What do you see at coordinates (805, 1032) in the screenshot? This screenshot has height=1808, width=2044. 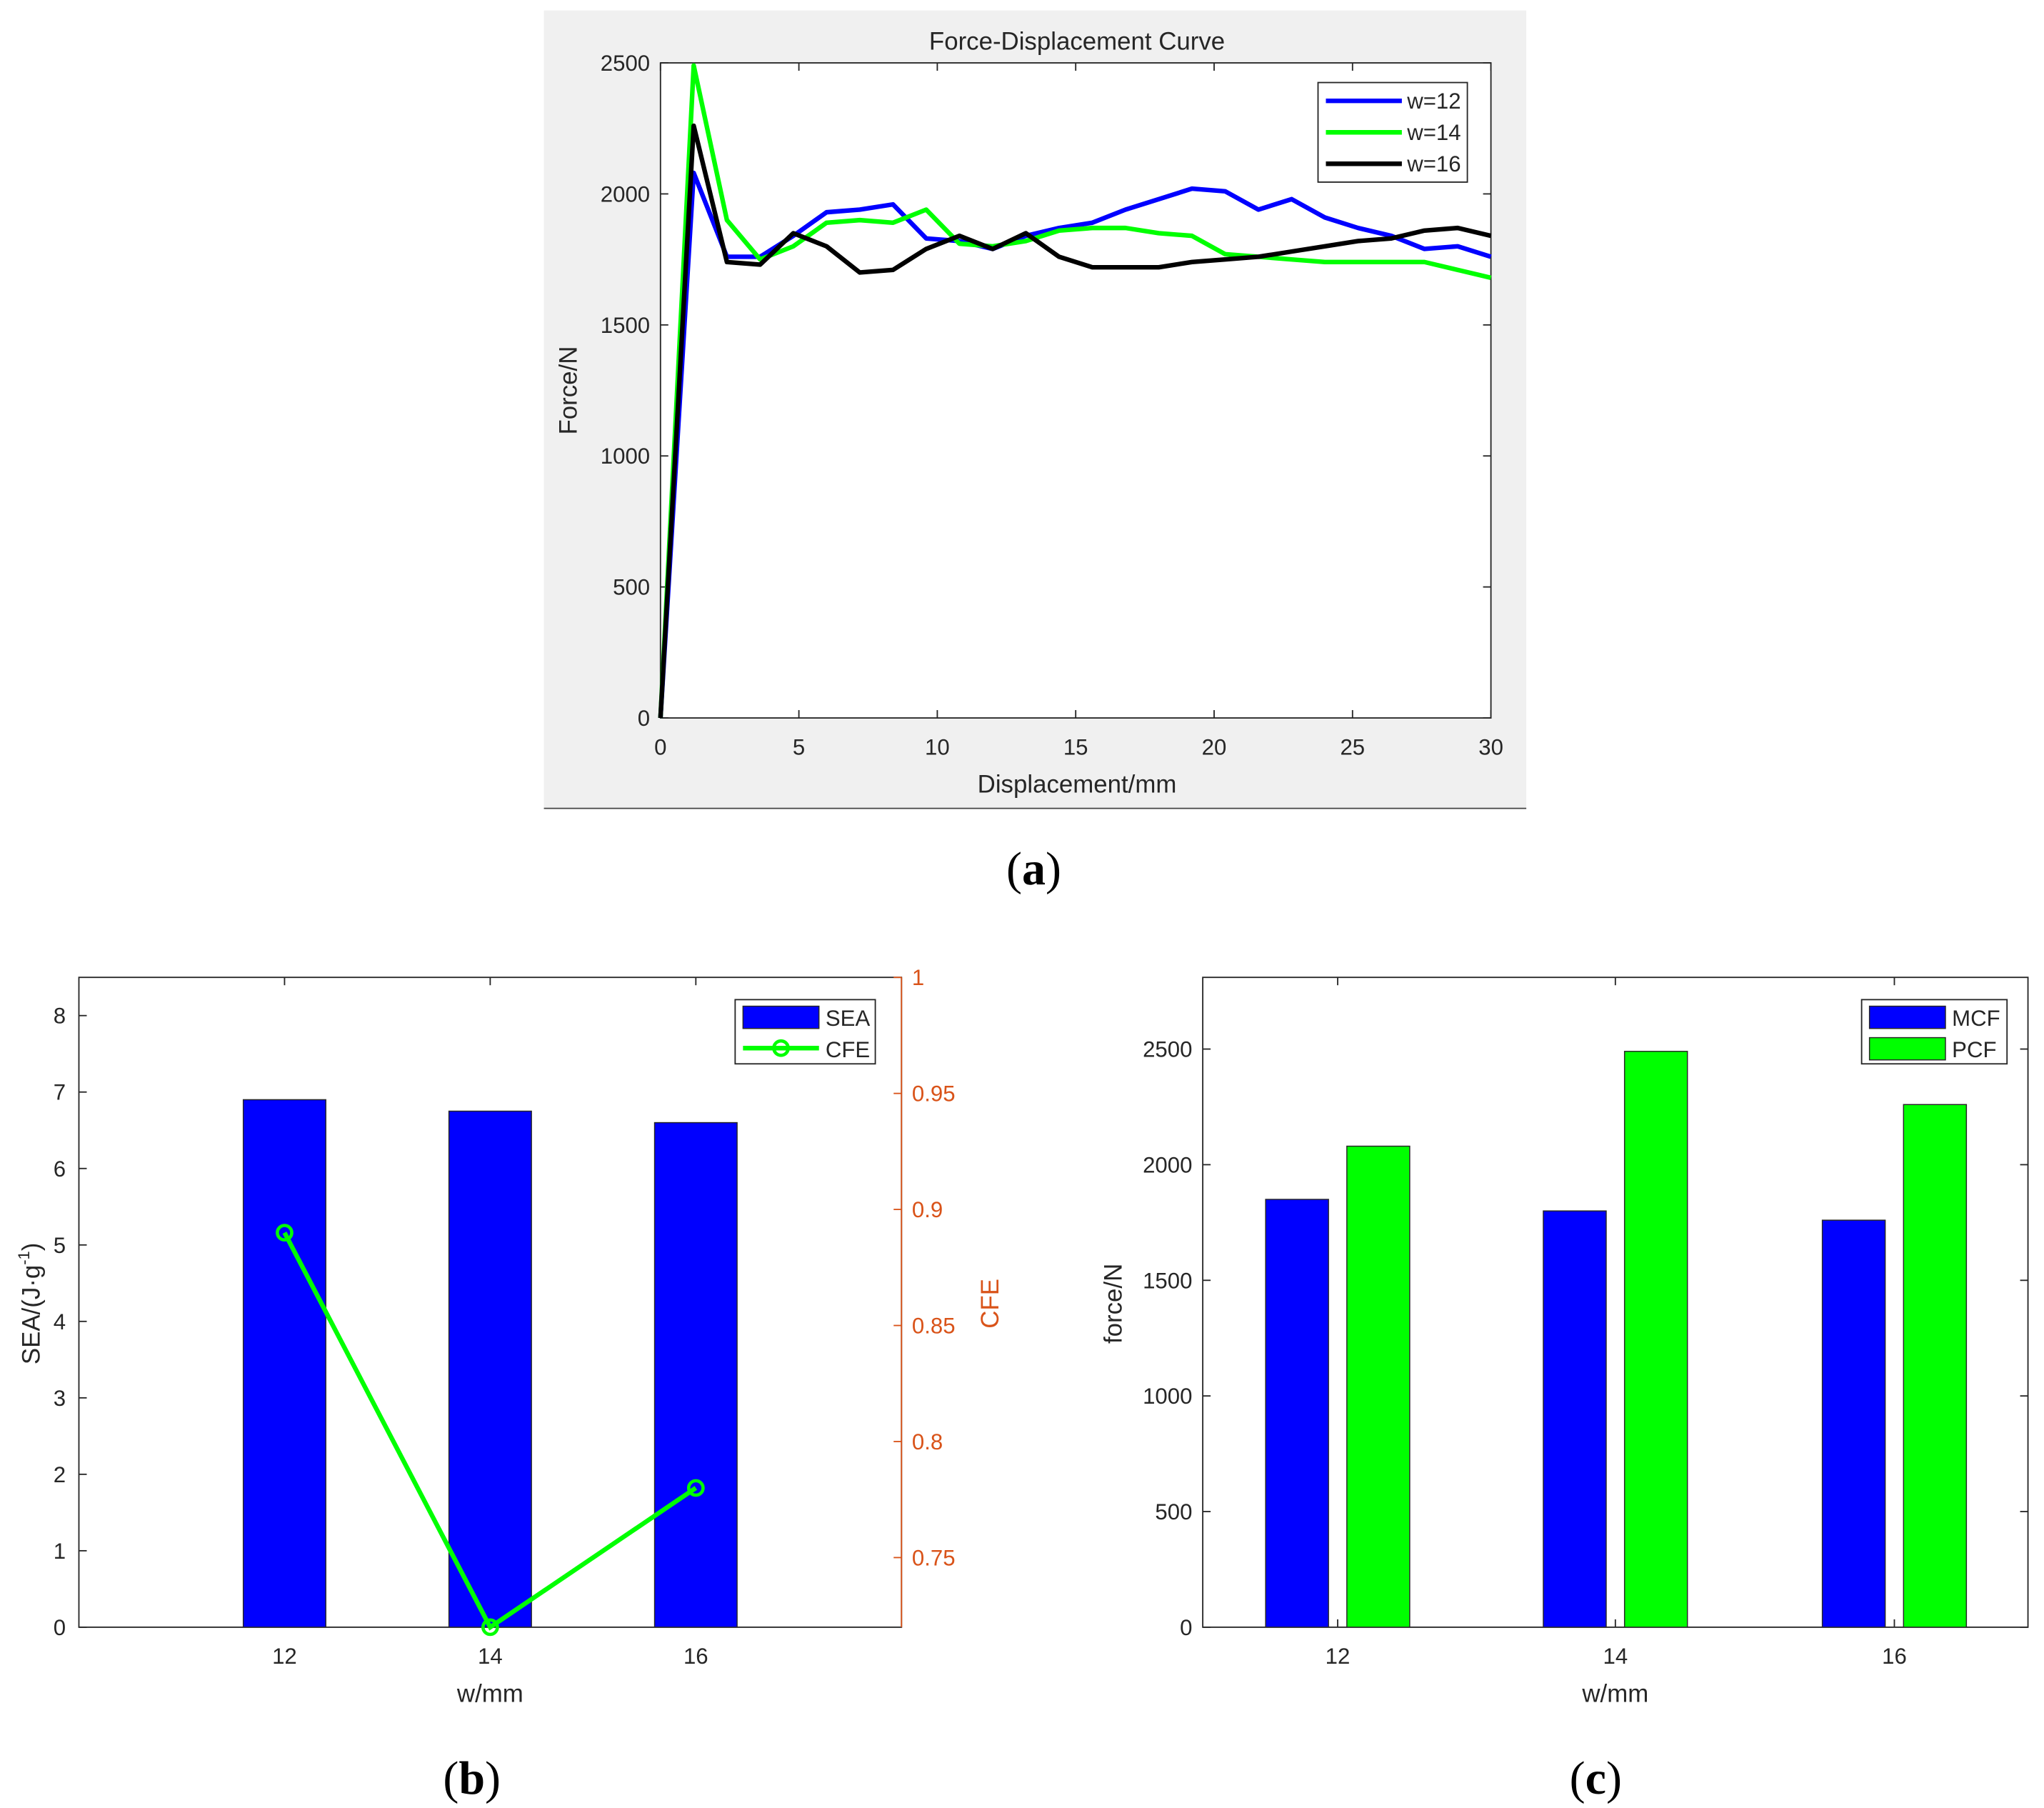 I see `legend: SEA CFE` at bounding box center [805, 1032].